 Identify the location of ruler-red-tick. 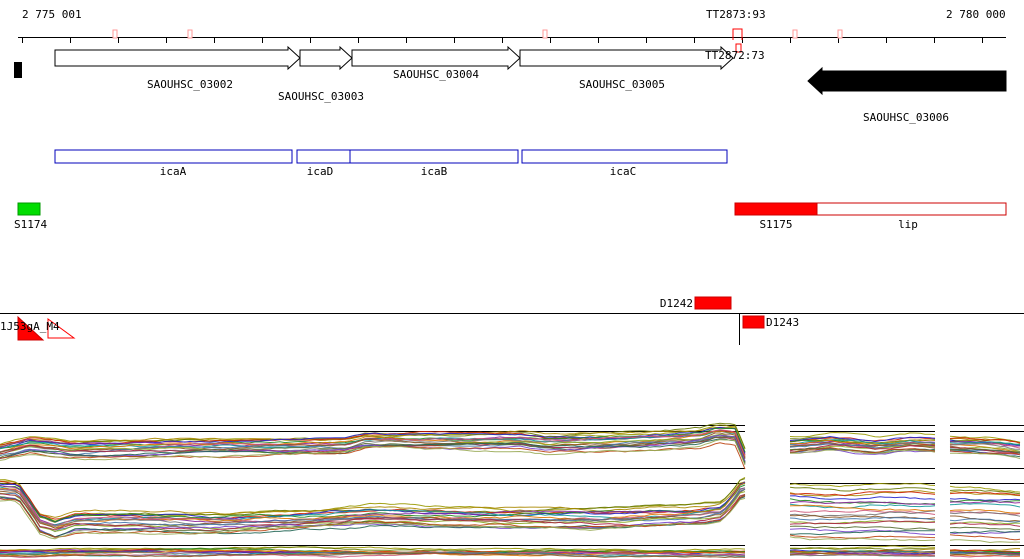
(738, 48).